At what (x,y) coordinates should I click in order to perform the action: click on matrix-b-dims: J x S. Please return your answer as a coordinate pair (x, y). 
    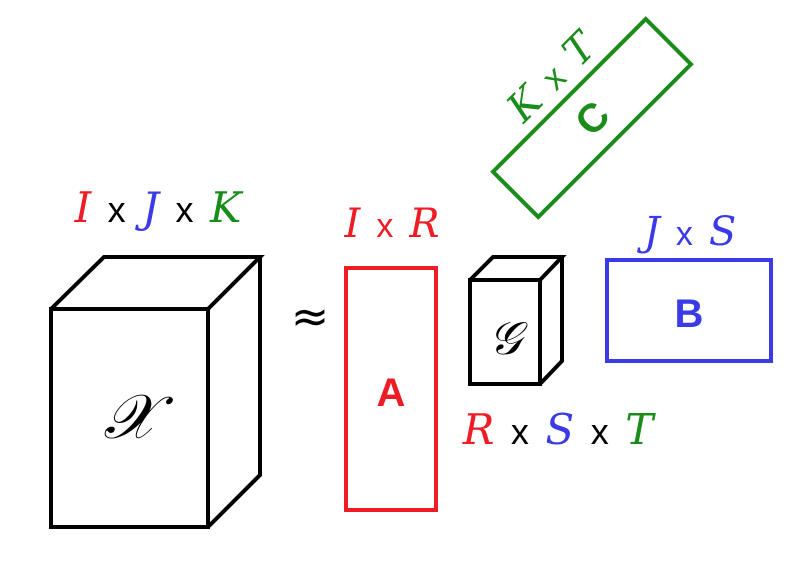
    Looking at the image, I should click on (686, 232).